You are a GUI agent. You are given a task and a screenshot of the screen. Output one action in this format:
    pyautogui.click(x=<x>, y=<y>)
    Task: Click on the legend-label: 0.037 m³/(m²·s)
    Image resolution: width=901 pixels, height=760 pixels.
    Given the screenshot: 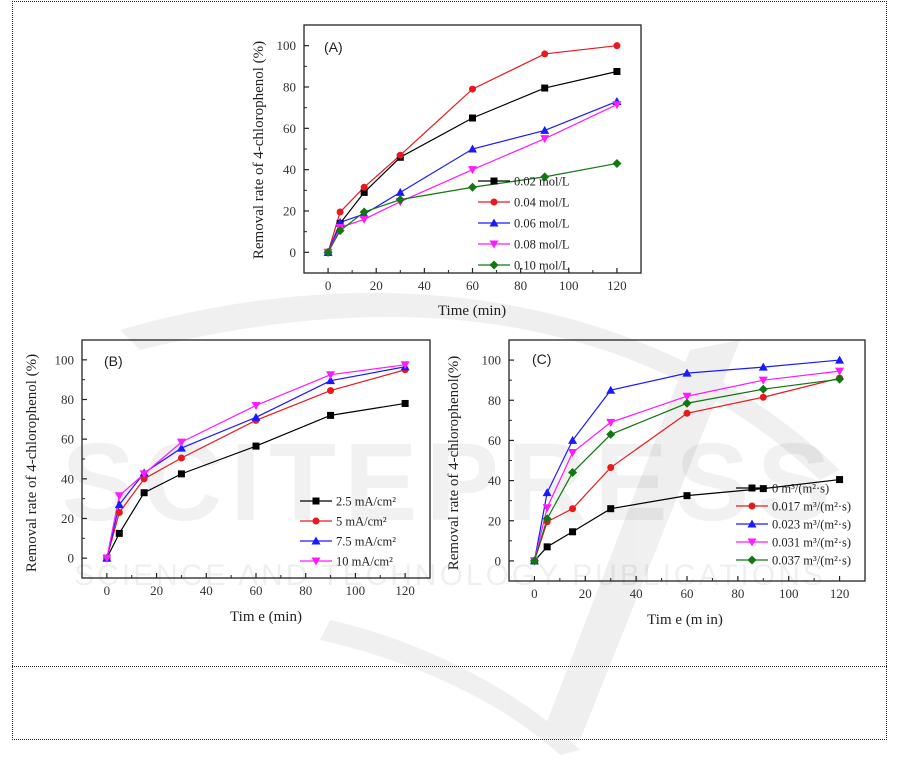 What is the action you would take?
    pyautogui.click(x=811, y=561)
    